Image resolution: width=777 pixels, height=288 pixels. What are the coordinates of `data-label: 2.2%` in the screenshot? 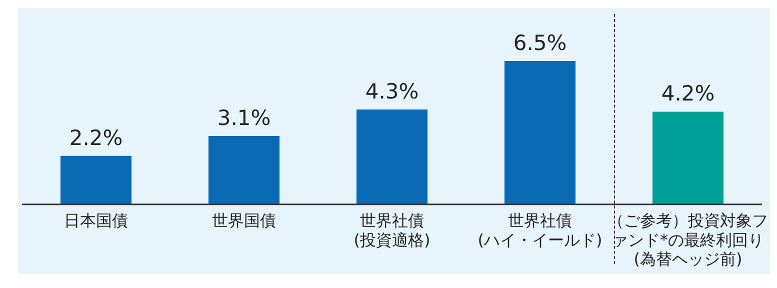 It's located at (96, 138).